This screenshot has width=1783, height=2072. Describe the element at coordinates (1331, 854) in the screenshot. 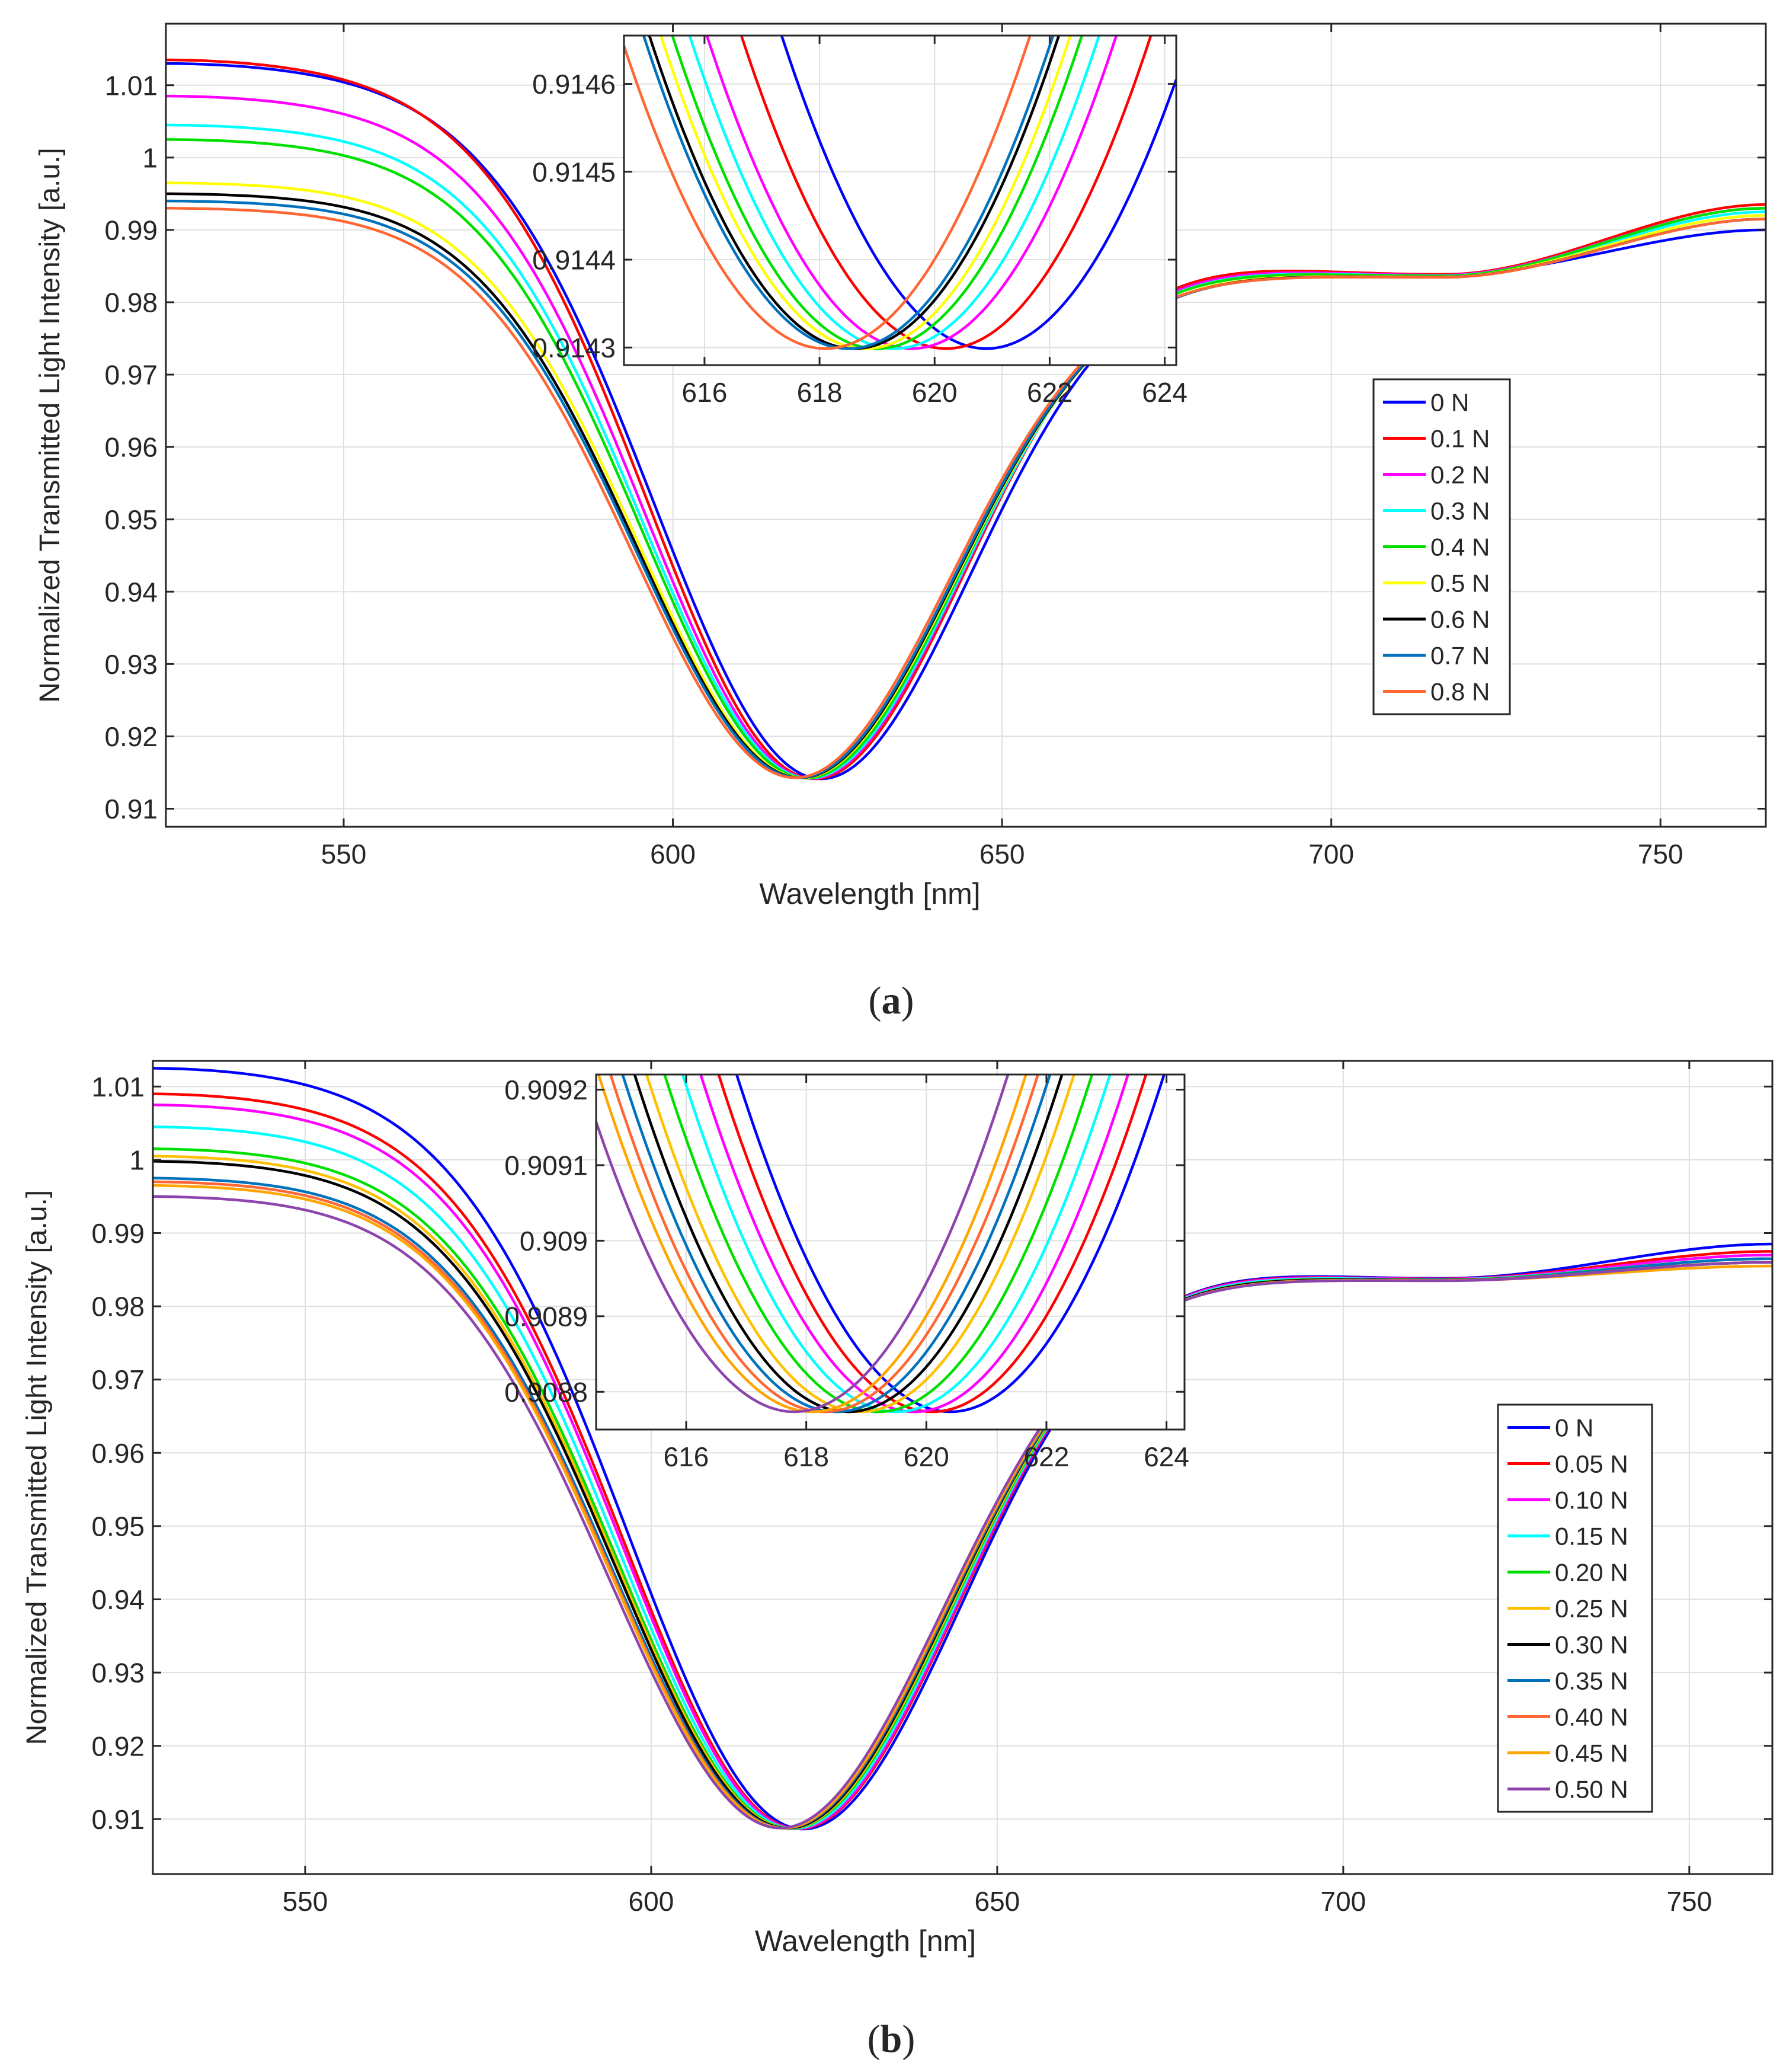

I see `a-main-x-tick-label: 700` at that location.